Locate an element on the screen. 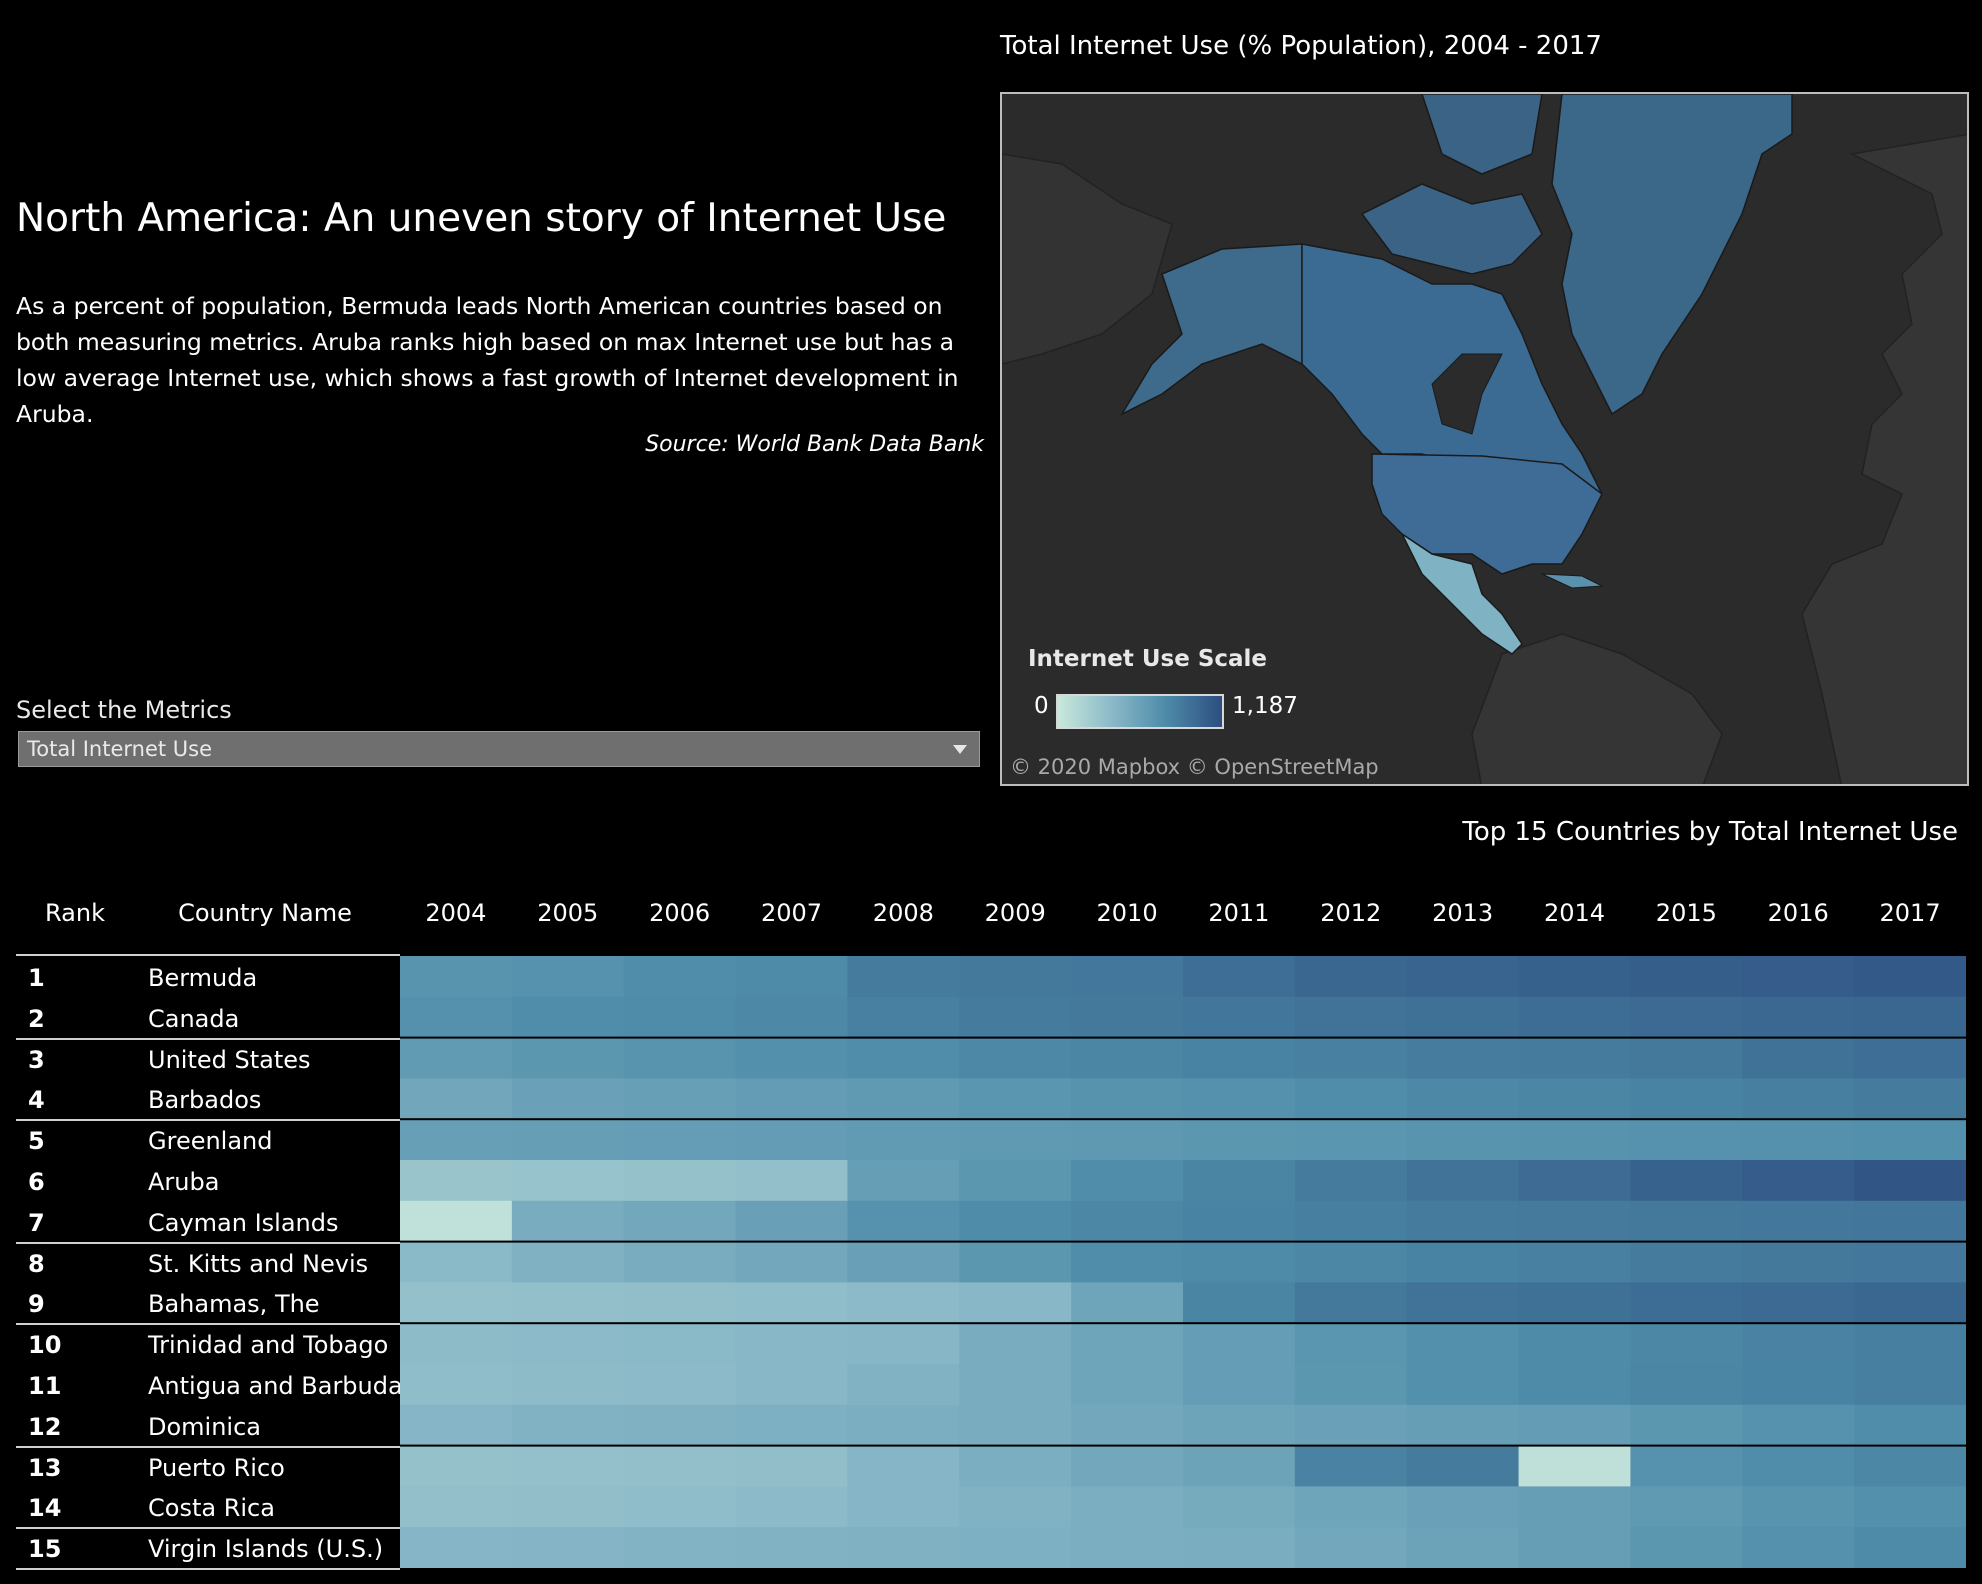  chevron-down-icon is located at coordinates (960, 749).